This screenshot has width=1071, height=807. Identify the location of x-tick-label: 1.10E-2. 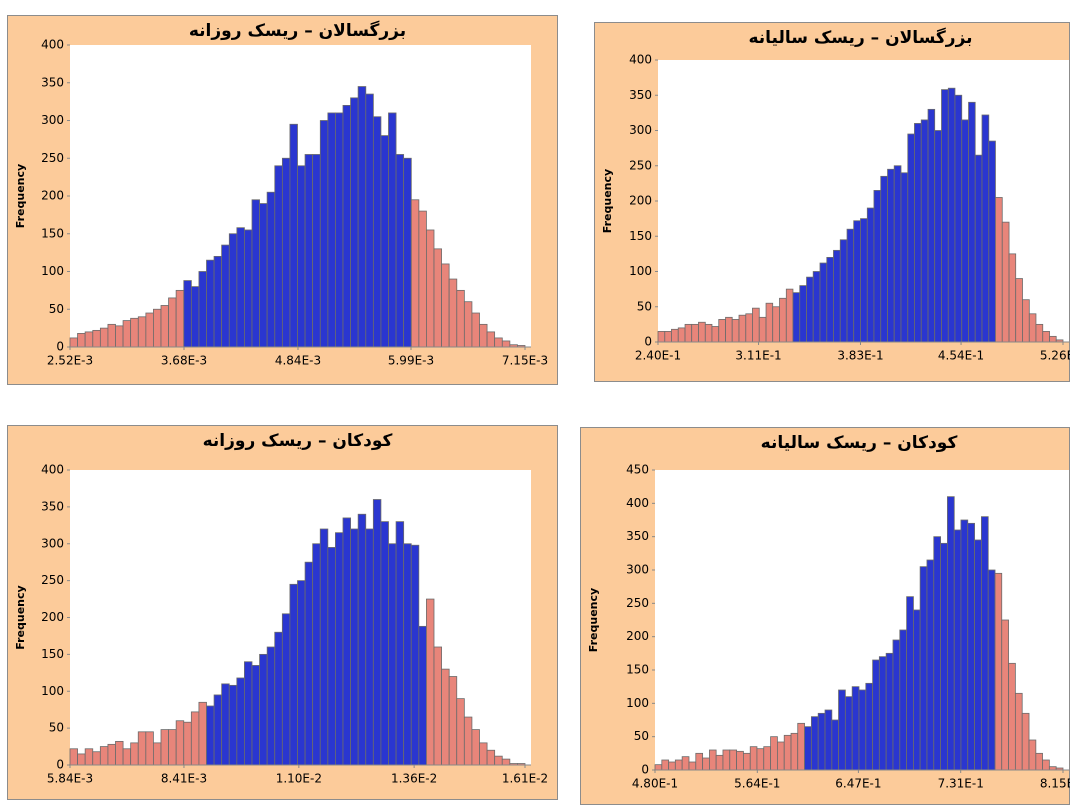
(299, 779).